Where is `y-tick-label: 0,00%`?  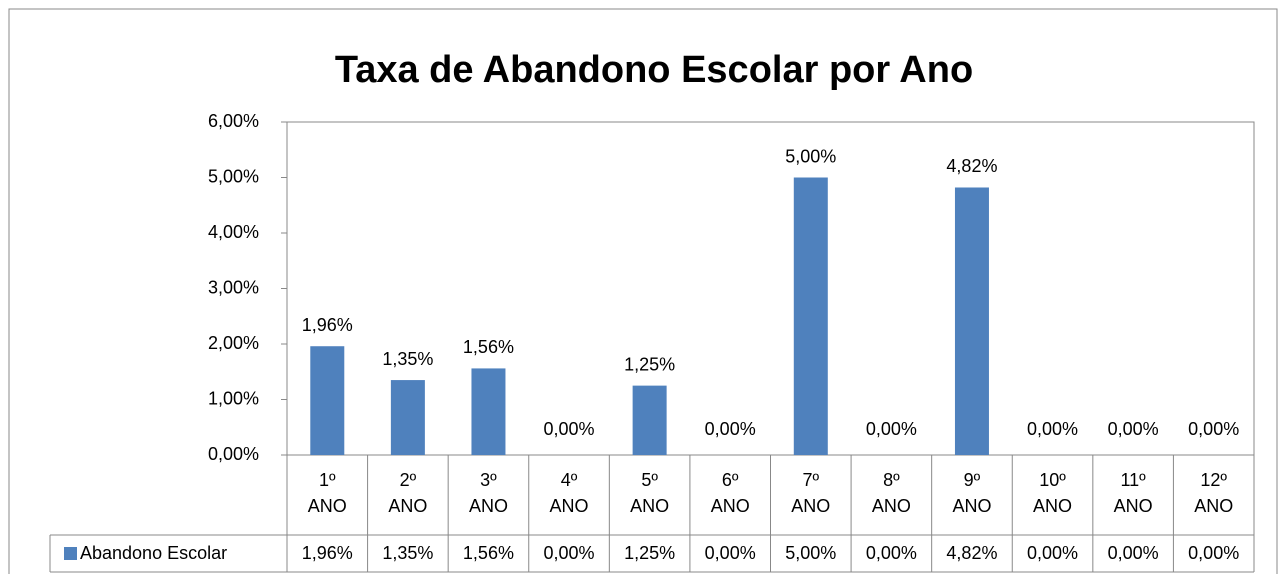
y-tick-label: 0,00% is located at coordinates (233, 454).